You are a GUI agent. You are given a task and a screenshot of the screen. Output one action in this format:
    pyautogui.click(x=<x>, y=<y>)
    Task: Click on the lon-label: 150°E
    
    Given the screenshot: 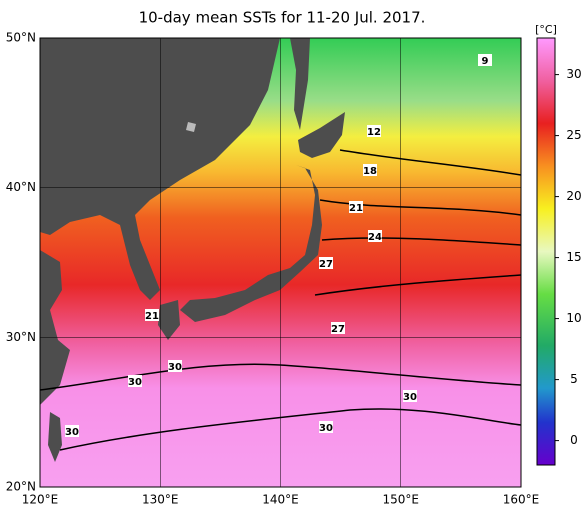 What is the action you would take?
    pyautogui.click(x=401, y=500)
    